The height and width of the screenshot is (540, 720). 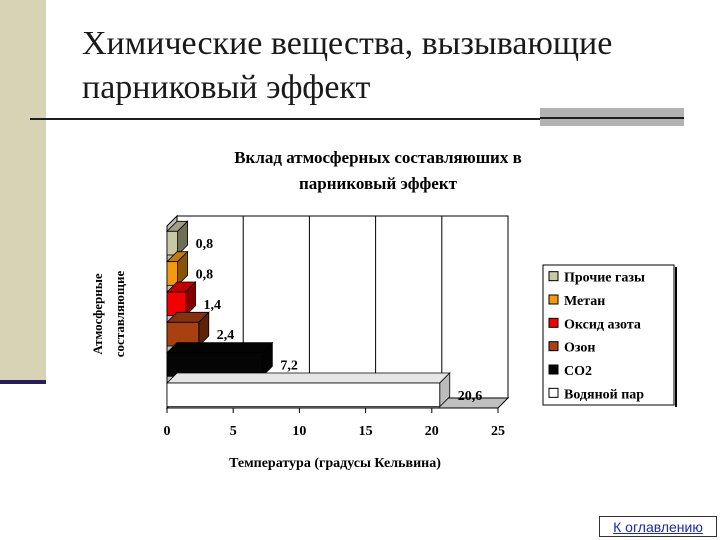 I want to click on legend-label: Озон, so click(x=580, y=348).